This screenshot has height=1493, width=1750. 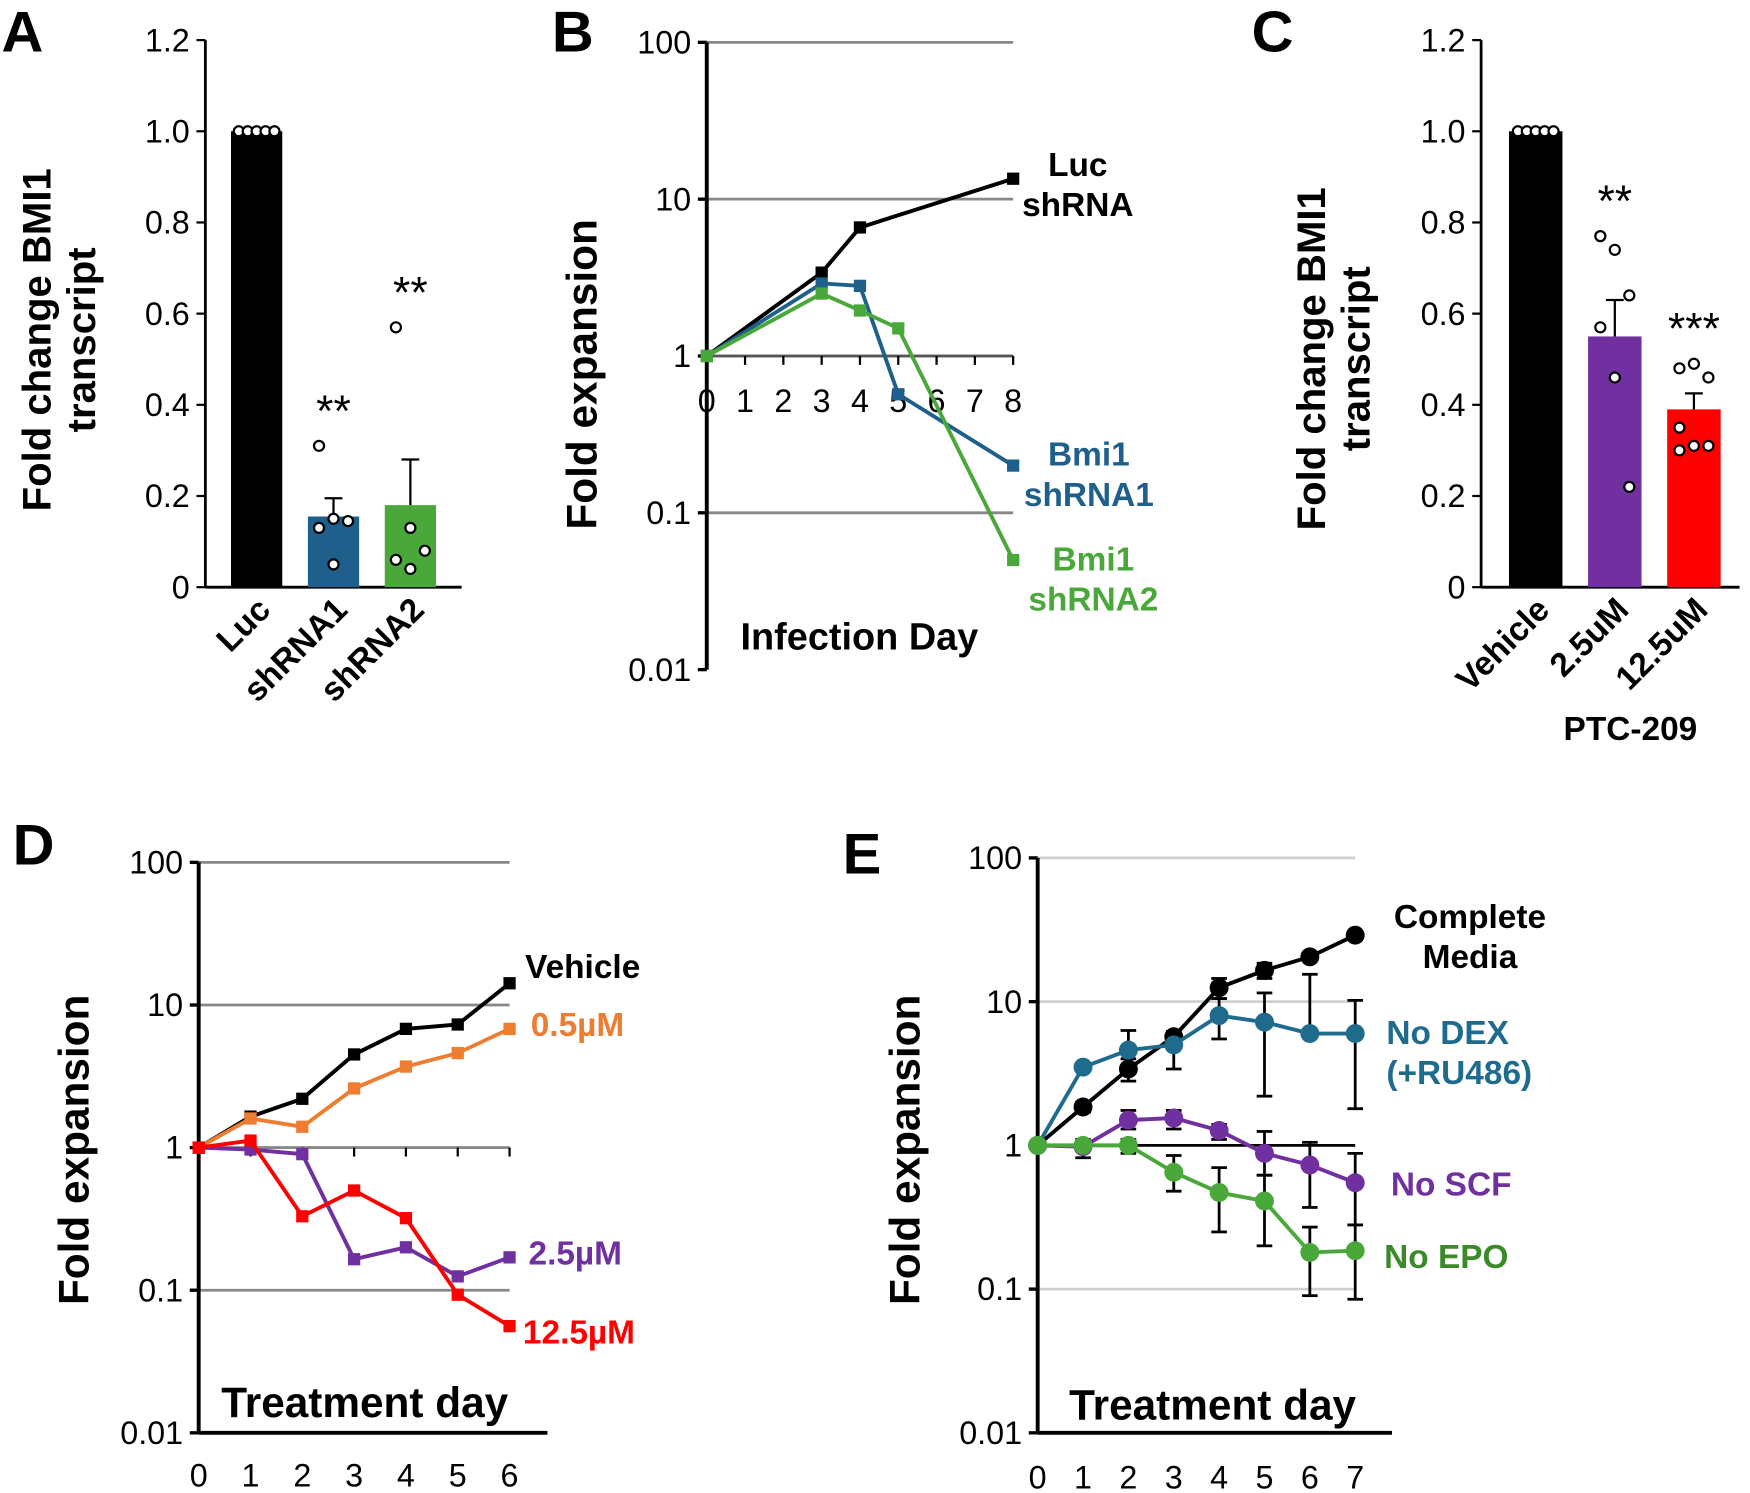 What do you see at coordinates (1443, 405) in the screenshot?
I see `y-tick-label: 0.4` at bounding box center [1443, 405].